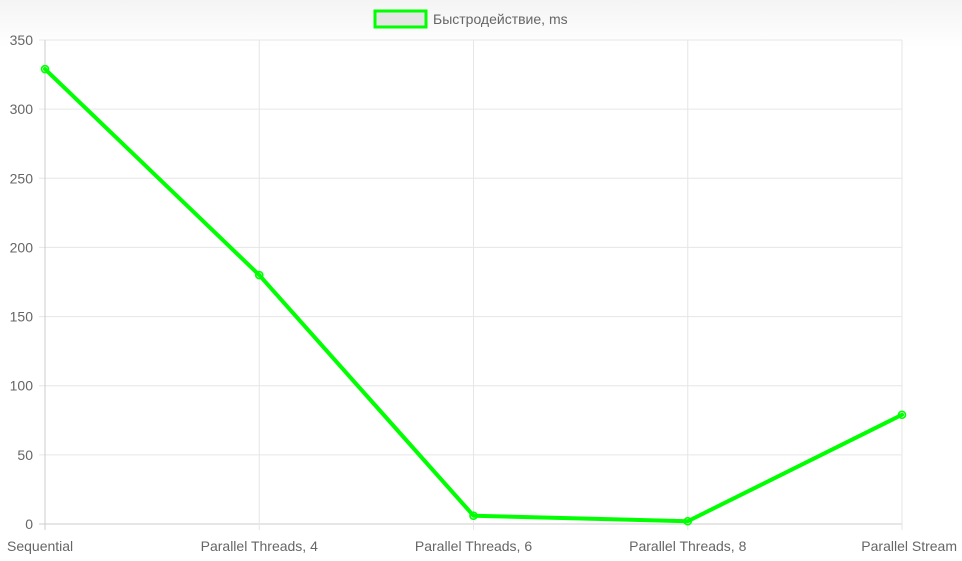  I want to click on legend-swatch, so click(400, 19).